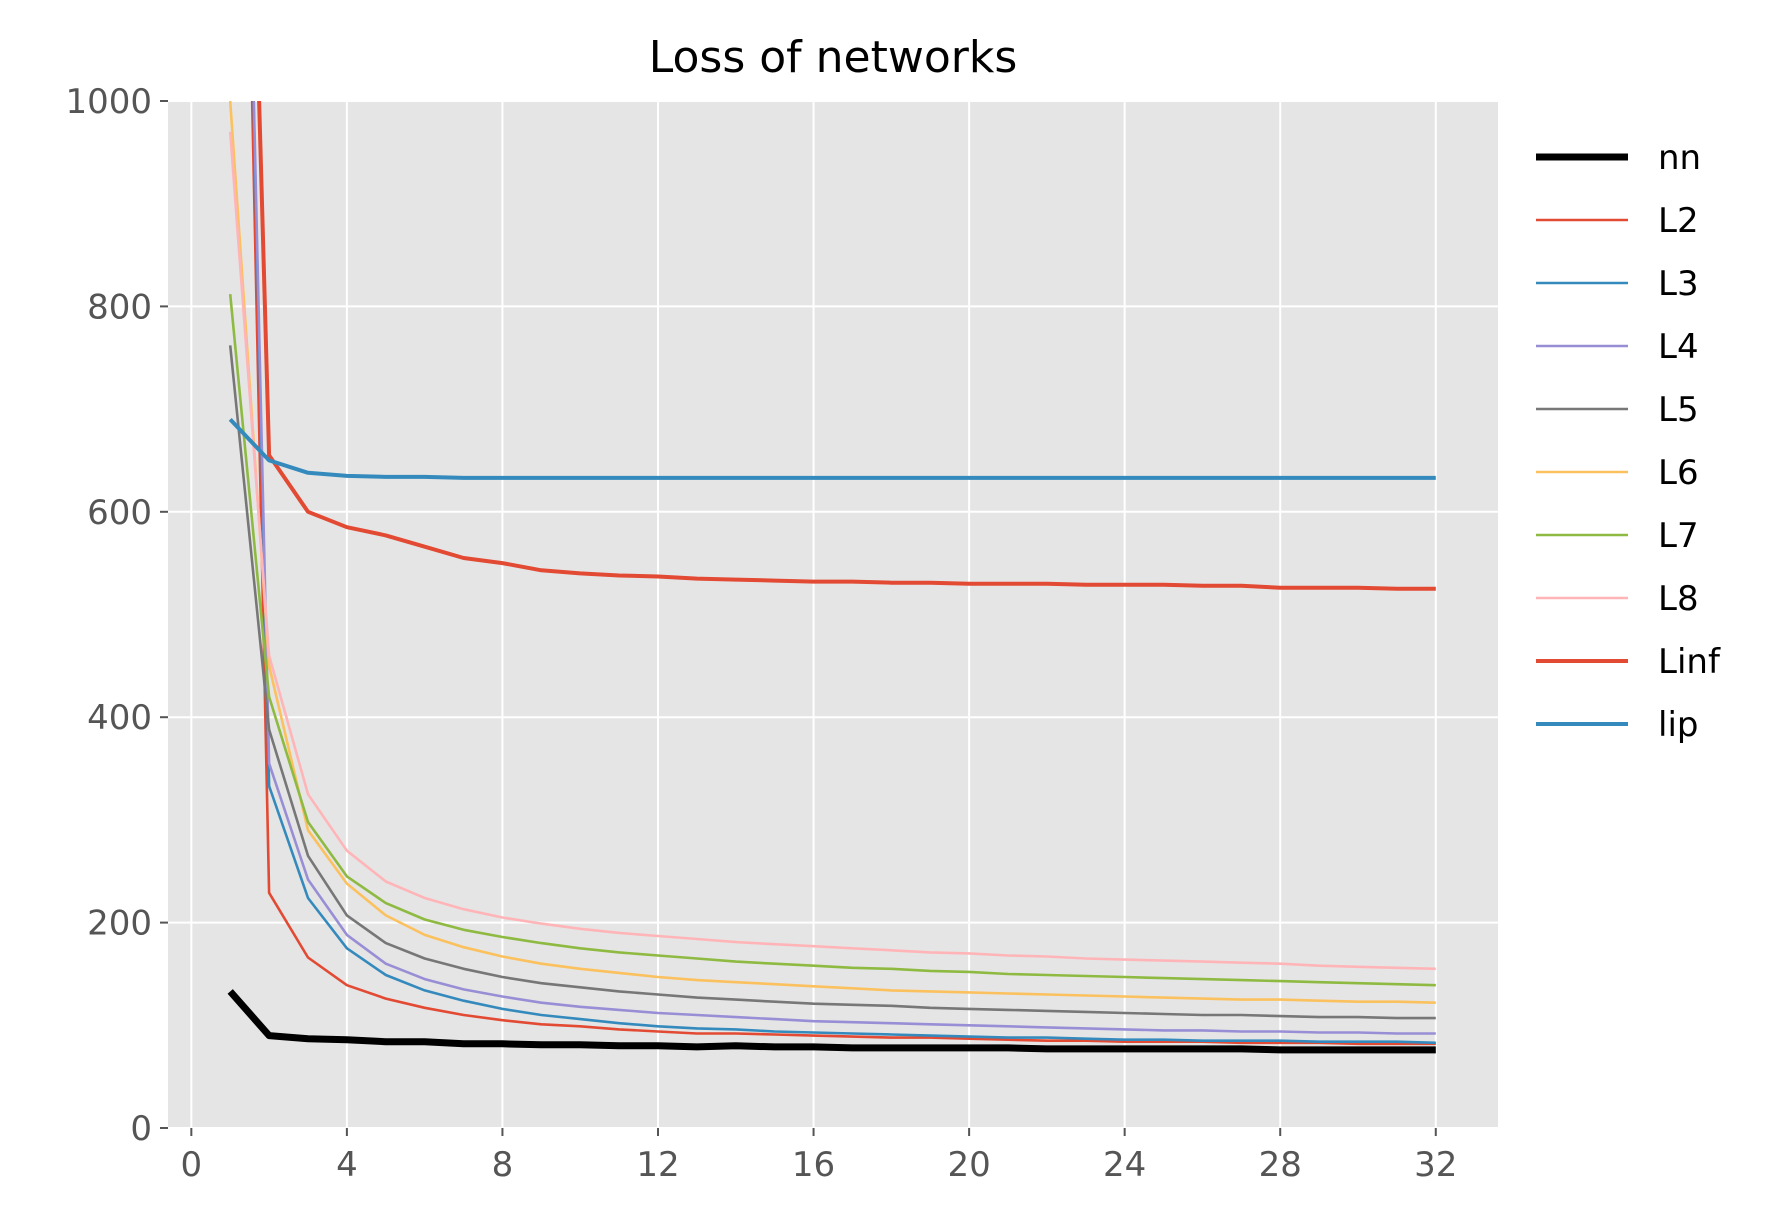 This screenshot has width=1770, height=1224. What do you see at coordinates (1678, 410) in the screenshot?
I see `legend-label-l5: L5` at bounding box center [1678, 410].